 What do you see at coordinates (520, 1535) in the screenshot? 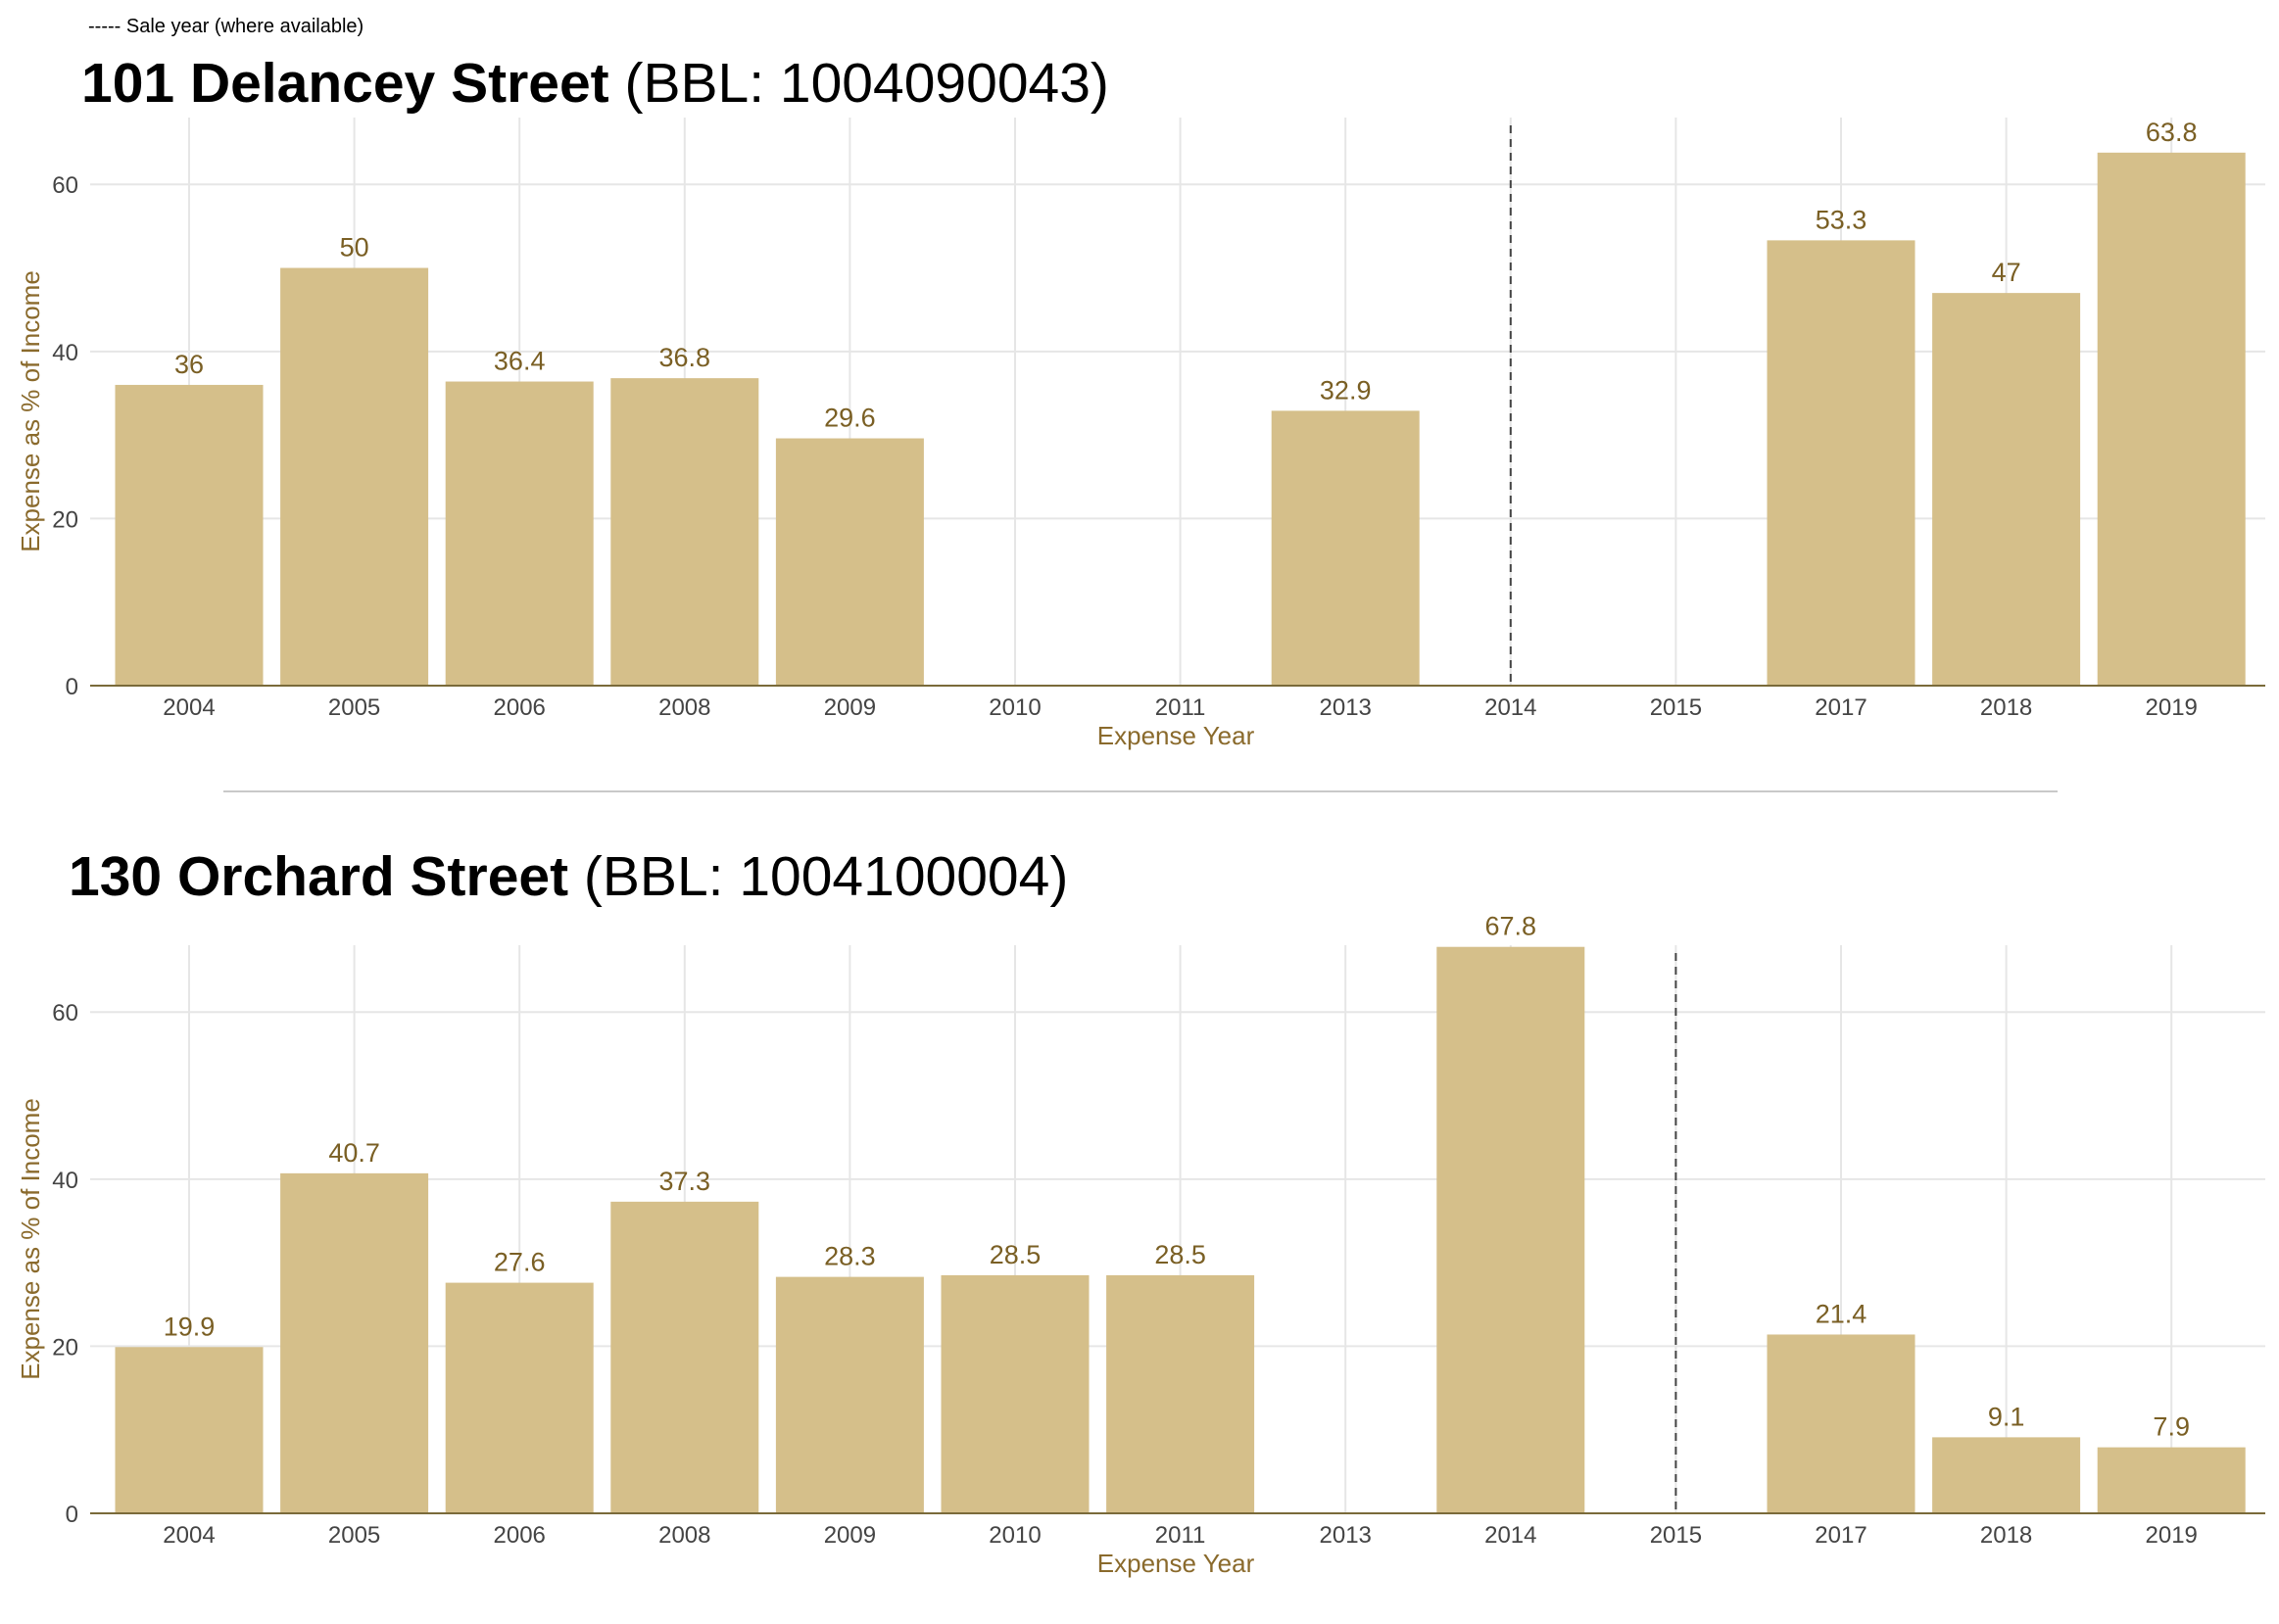
I see `chart-2-x-tick-label-2006: 2006` at bounding box center [520, 1535].